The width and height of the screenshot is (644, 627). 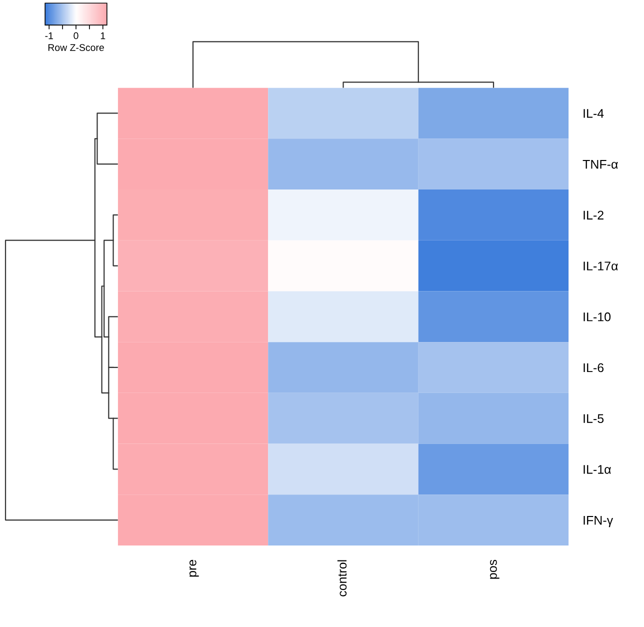 I want to click on y-tick-label: IL-17α, so click(x=601, y=266).